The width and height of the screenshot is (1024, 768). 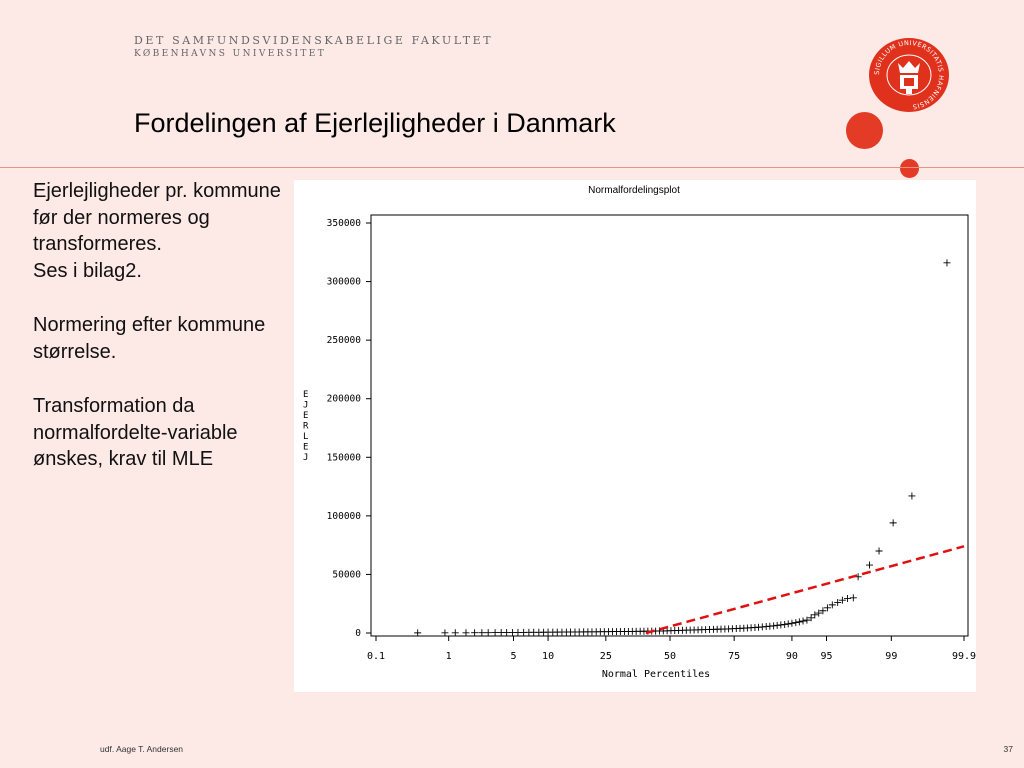 What do you see at coordinates (87, 270) in the screenshot?
I see `bullet-item: Ses i bilag2.` at bounding box center [87, 270].